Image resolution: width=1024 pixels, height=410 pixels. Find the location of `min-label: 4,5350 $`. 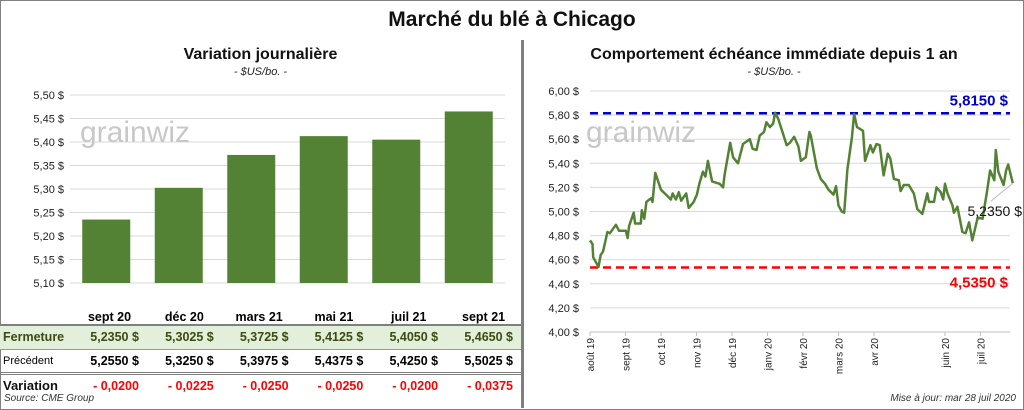

min-label: 4,5350 $ is located at coordinates (979, 283).